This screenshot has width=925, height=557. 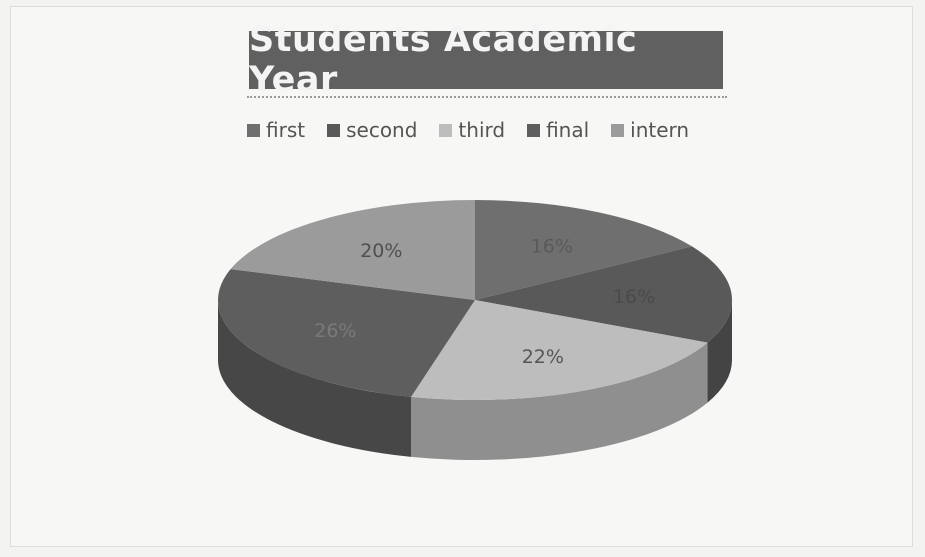 I want to click on pie-slice-final, so click(x=346, y=333).